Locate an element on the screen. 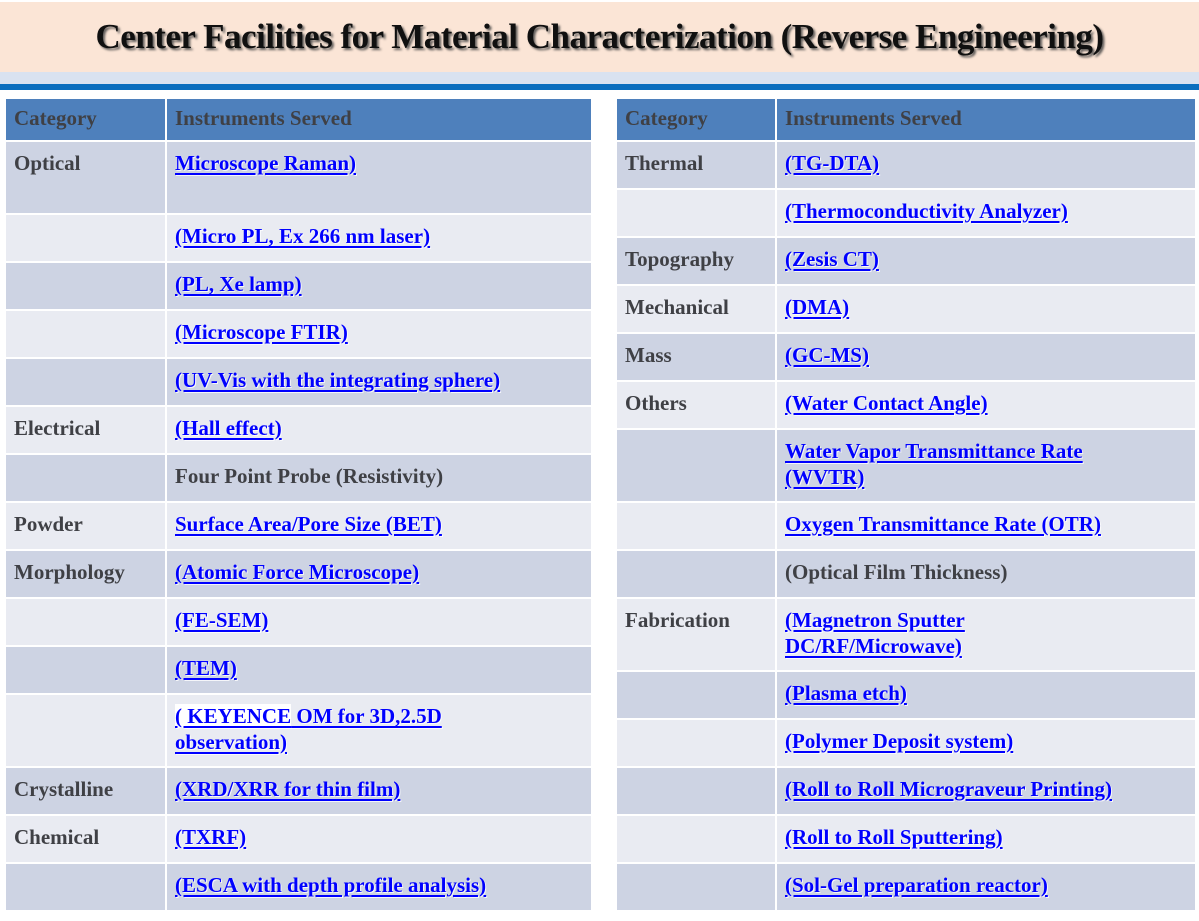 The image size is (1199, 921). accent-rule is located at coordinates (599, 87).